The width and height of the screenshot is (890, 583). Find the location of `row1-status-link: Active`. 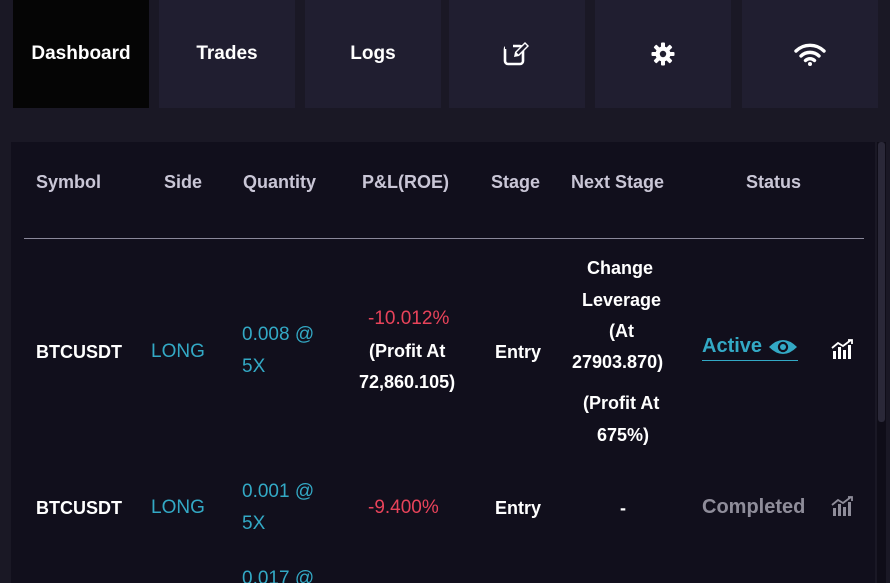

row1-status-link: Active is located at coordinates (750, 348).